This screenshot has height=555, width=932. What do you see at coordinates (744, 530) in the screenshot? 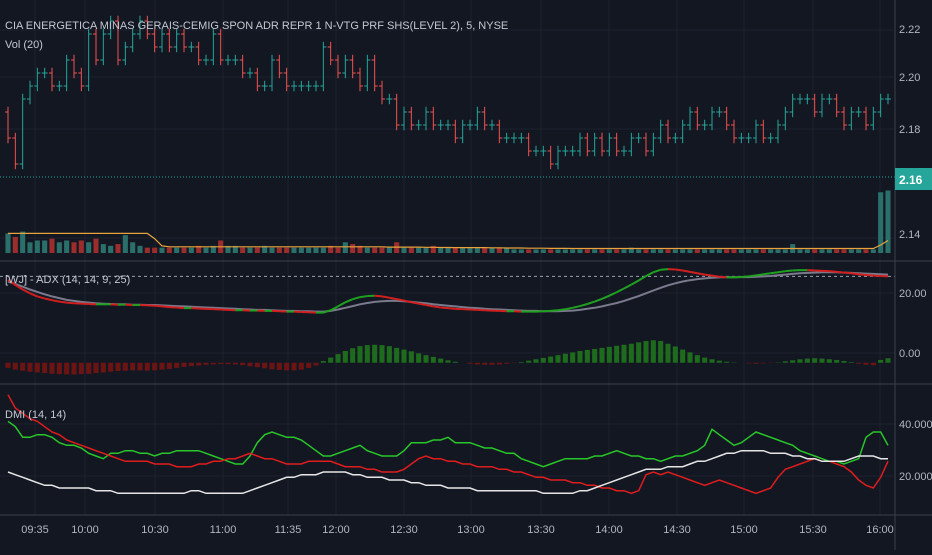
I see `time-tick-label: 15:00` at bounding box center [744, 530].